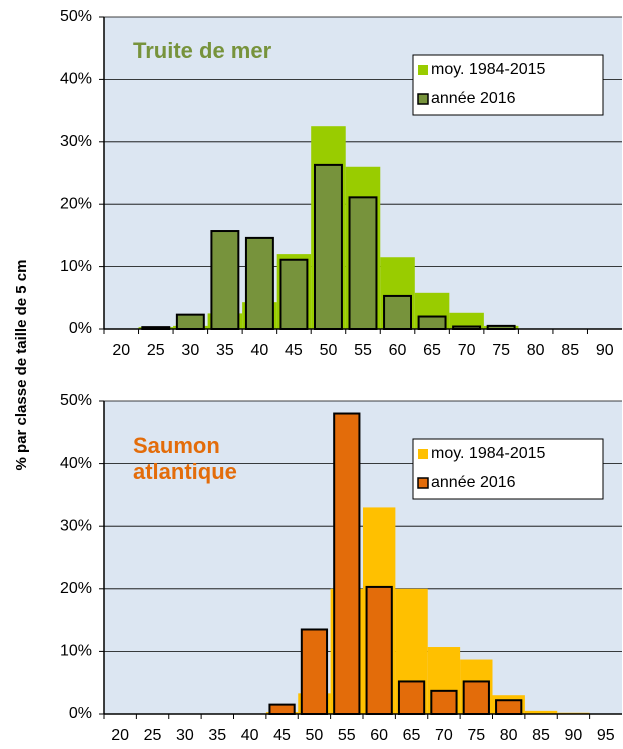  Describe the element at coordinates (202, 50) in the screenshot. I see `chart-title: Truite de mer` at that location.